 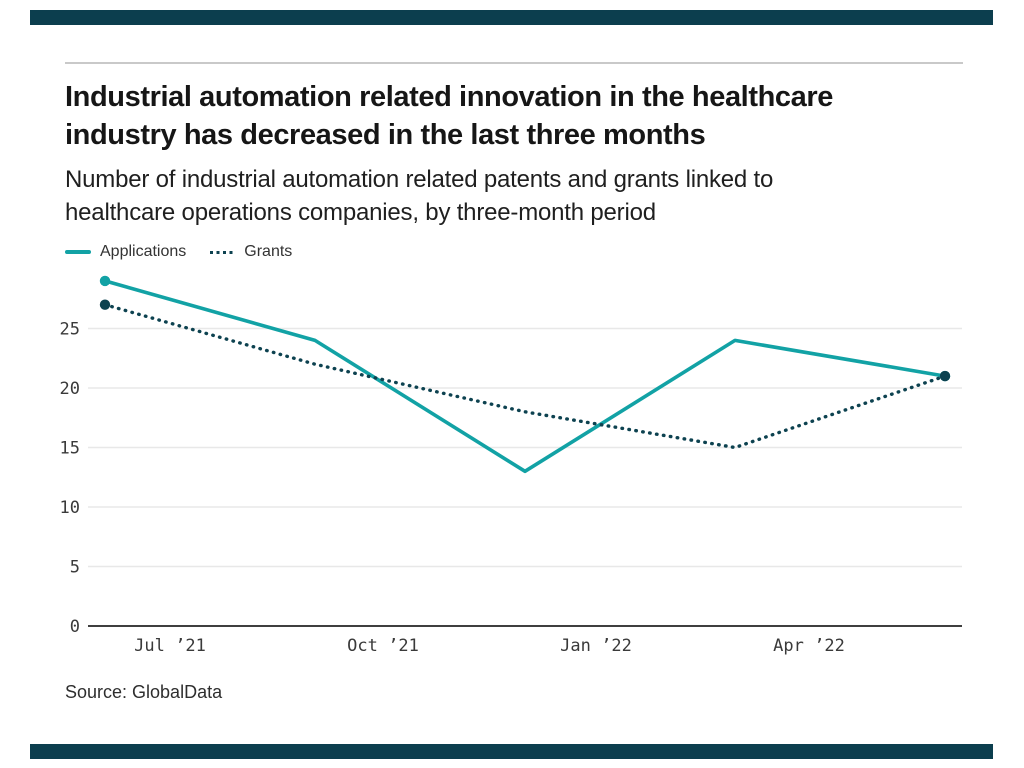 What do you see at coordinates (70, 389) in the screenshot?
I see `y-tick-label: 20` at bounding box center [70, 389].